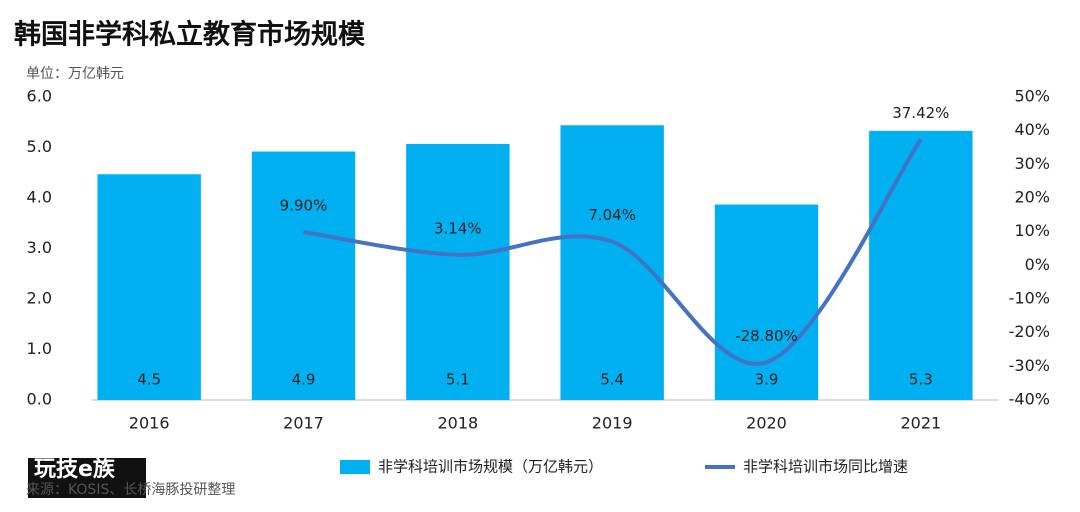 This screenshot has height=512, width=1080. Describe the element at coordinates (612, 215) in the screenshot. I see `line-label: 7.04%` at that location.